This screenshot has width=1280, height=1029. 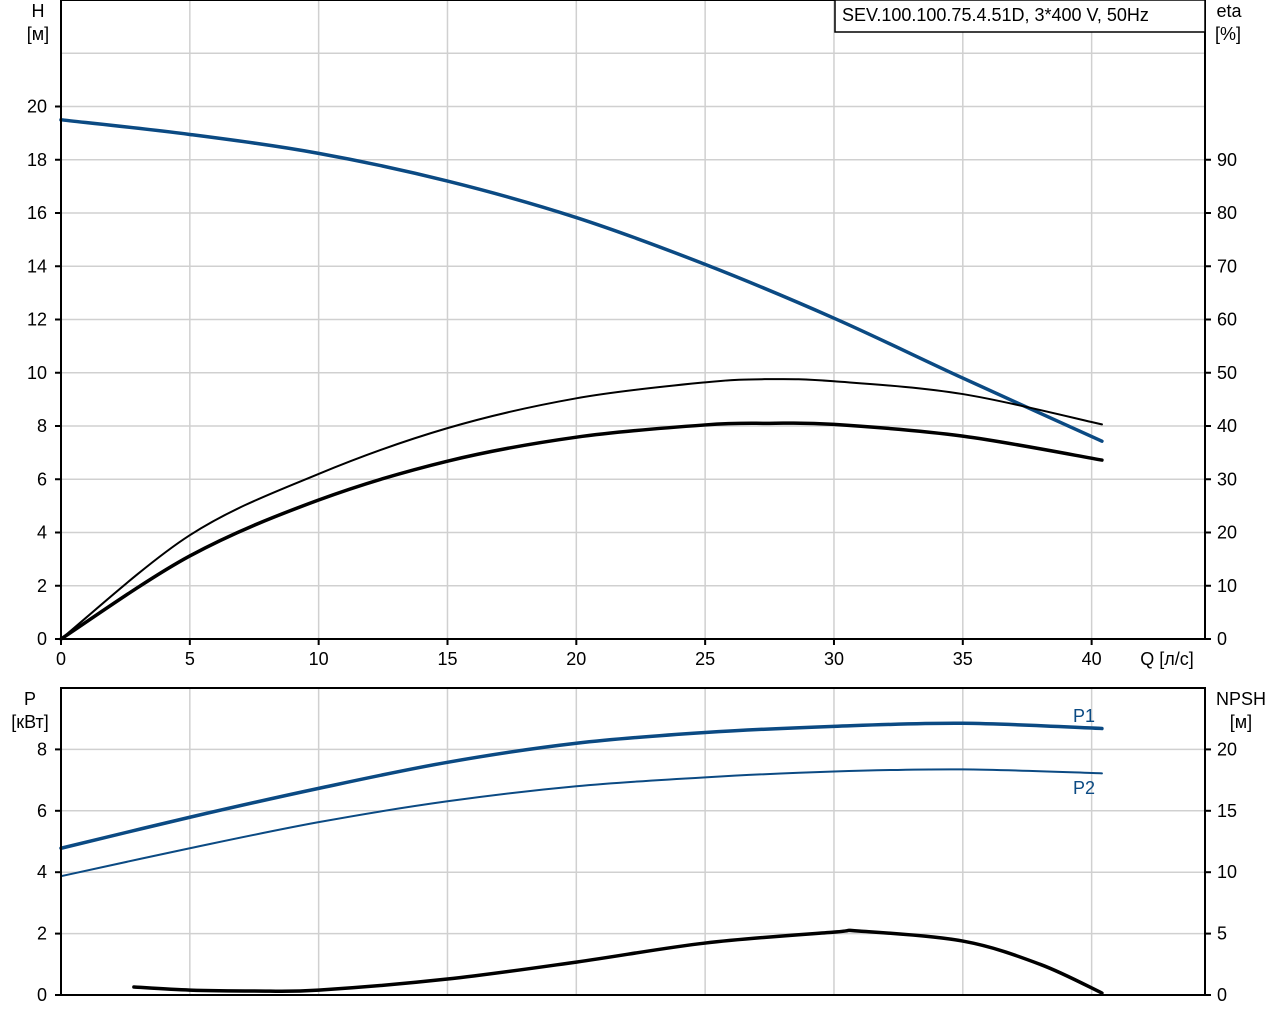 I want to click on x-tick-label: 10, so click(x=319, y=659).